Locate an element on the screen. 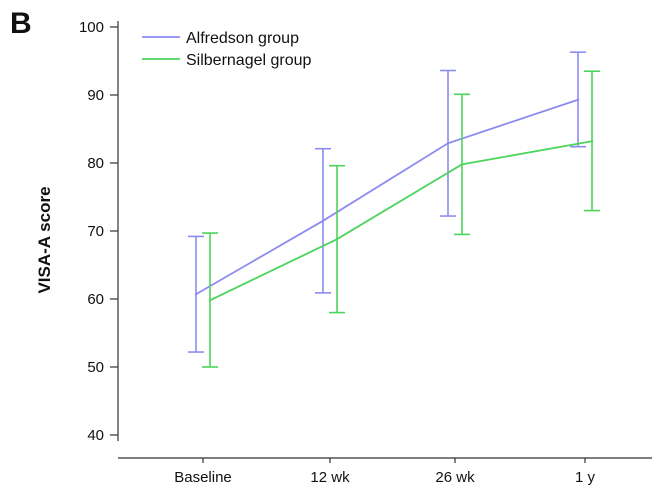  y-tick-label: 70 is located at coordinates (95, 231).